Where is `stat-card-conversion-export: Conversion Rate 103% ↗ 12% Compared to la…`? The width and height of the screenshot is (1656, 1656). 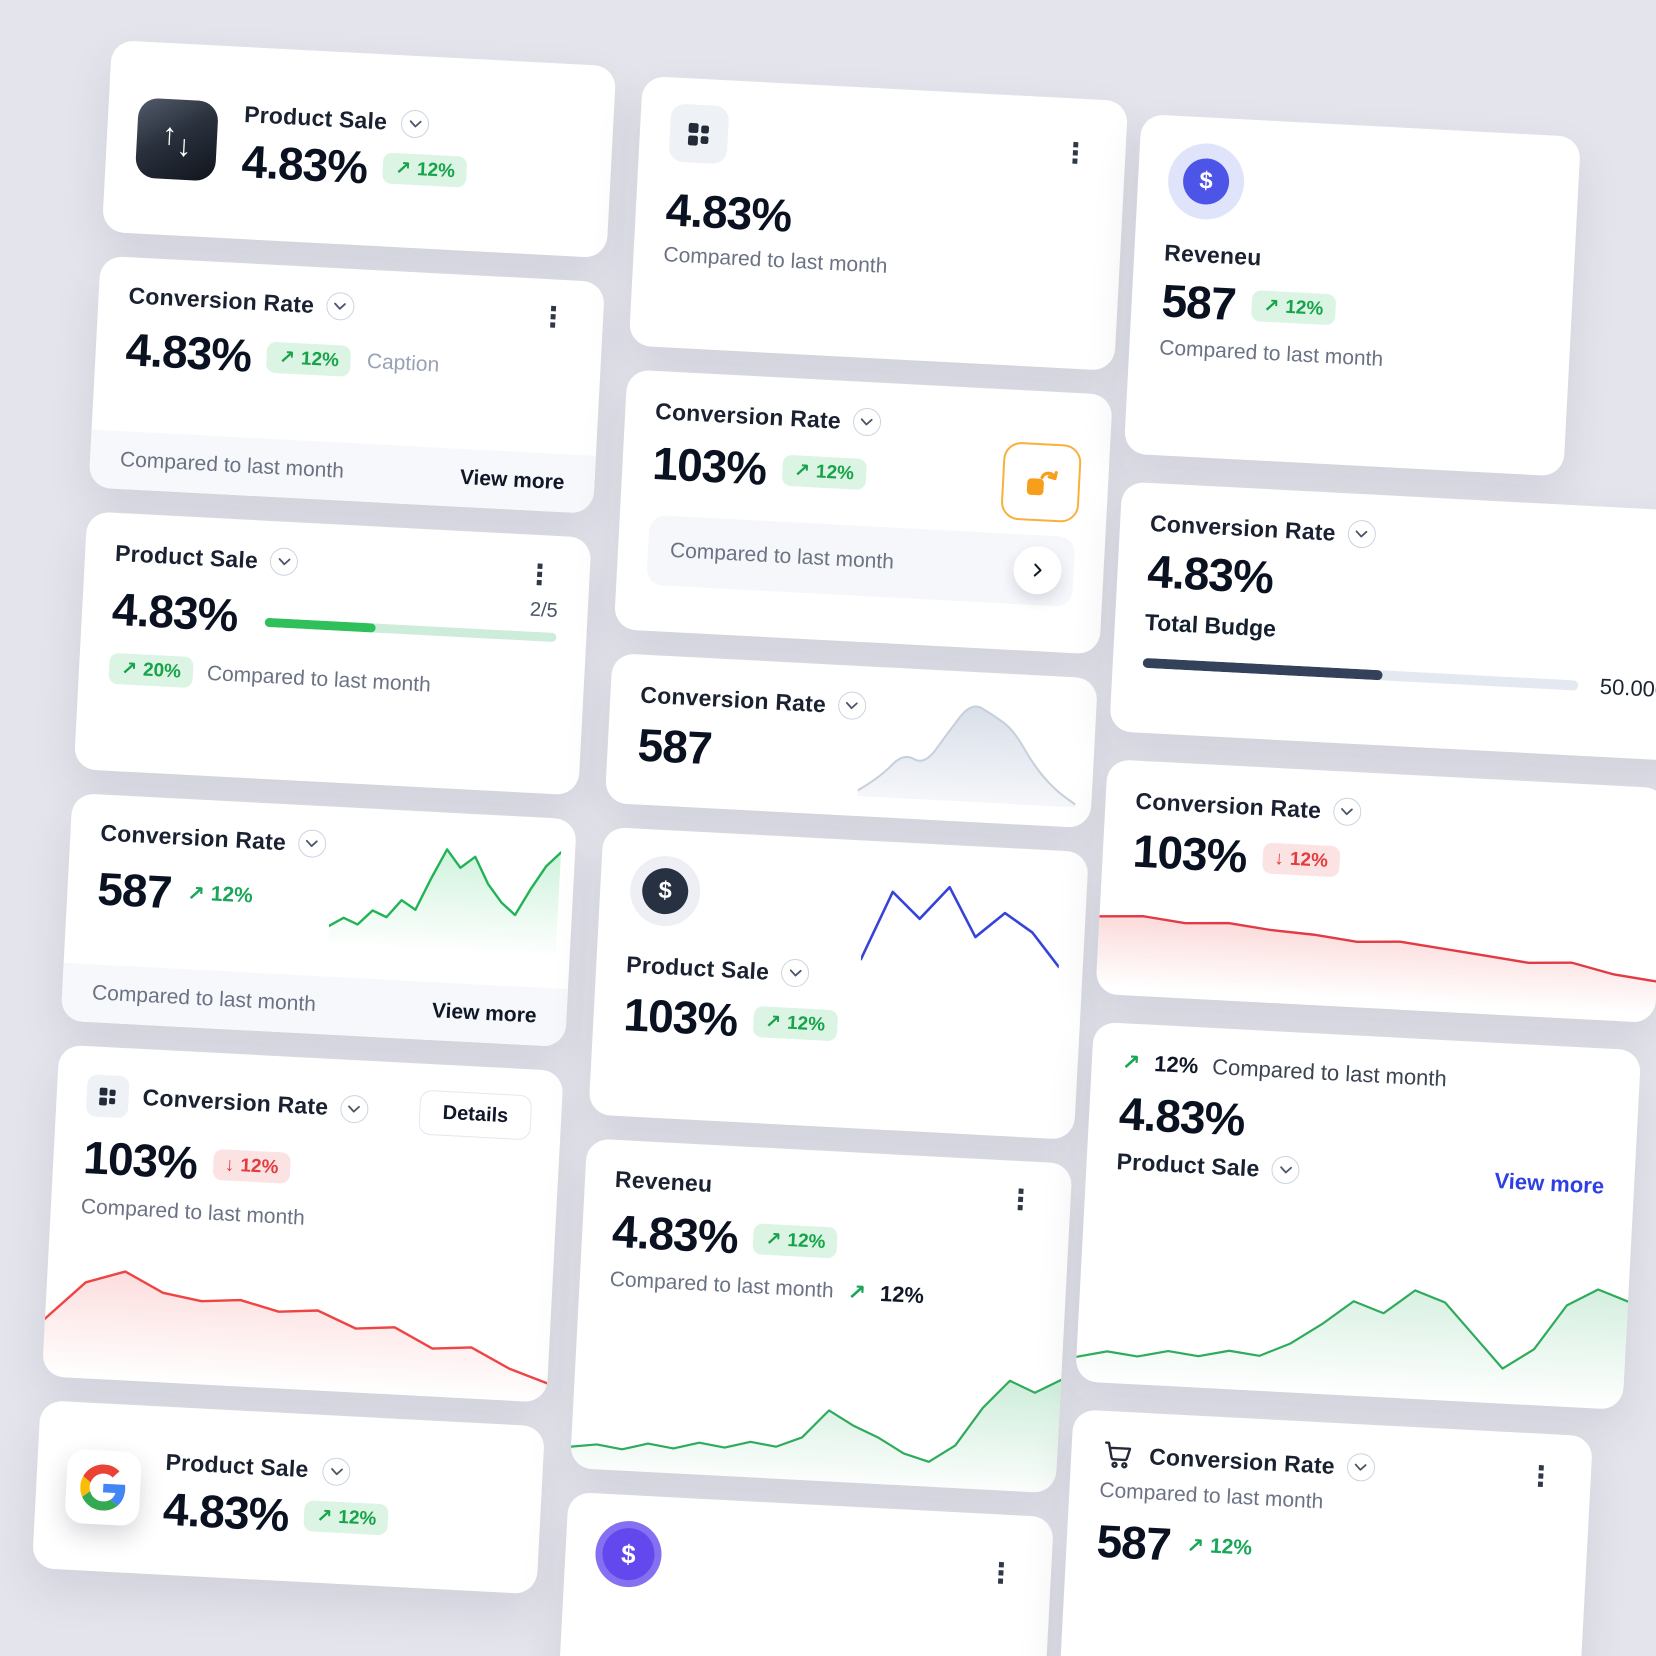
stat-card-conversion-export: Conversion Rate 103% ↗ 12% Compared to la… is located at coordinates (863, 512).